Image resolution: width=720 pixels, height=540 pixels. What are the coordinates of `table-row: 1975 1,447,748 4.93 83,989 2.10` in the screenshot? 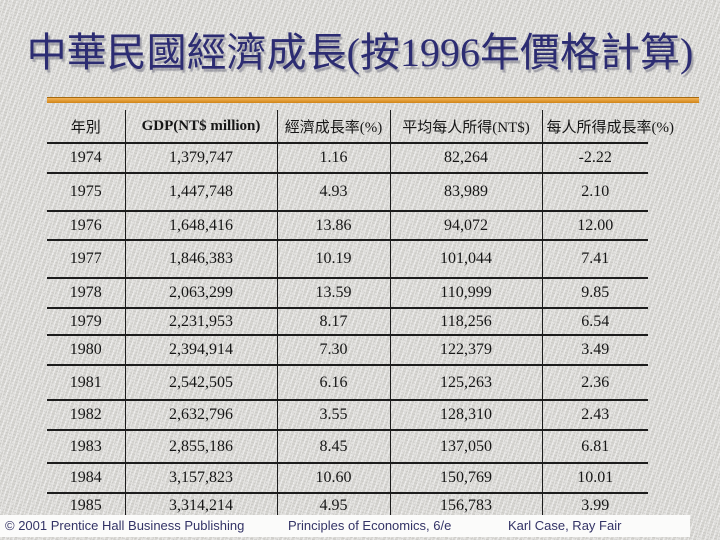 It's located at (347, 192).